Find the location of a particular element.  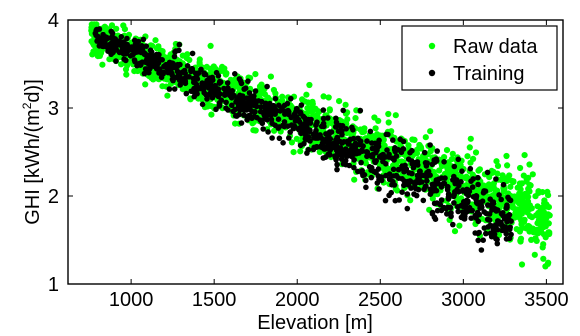

y-axis-title-superscript: 2 is located at coordinates (27, 105).